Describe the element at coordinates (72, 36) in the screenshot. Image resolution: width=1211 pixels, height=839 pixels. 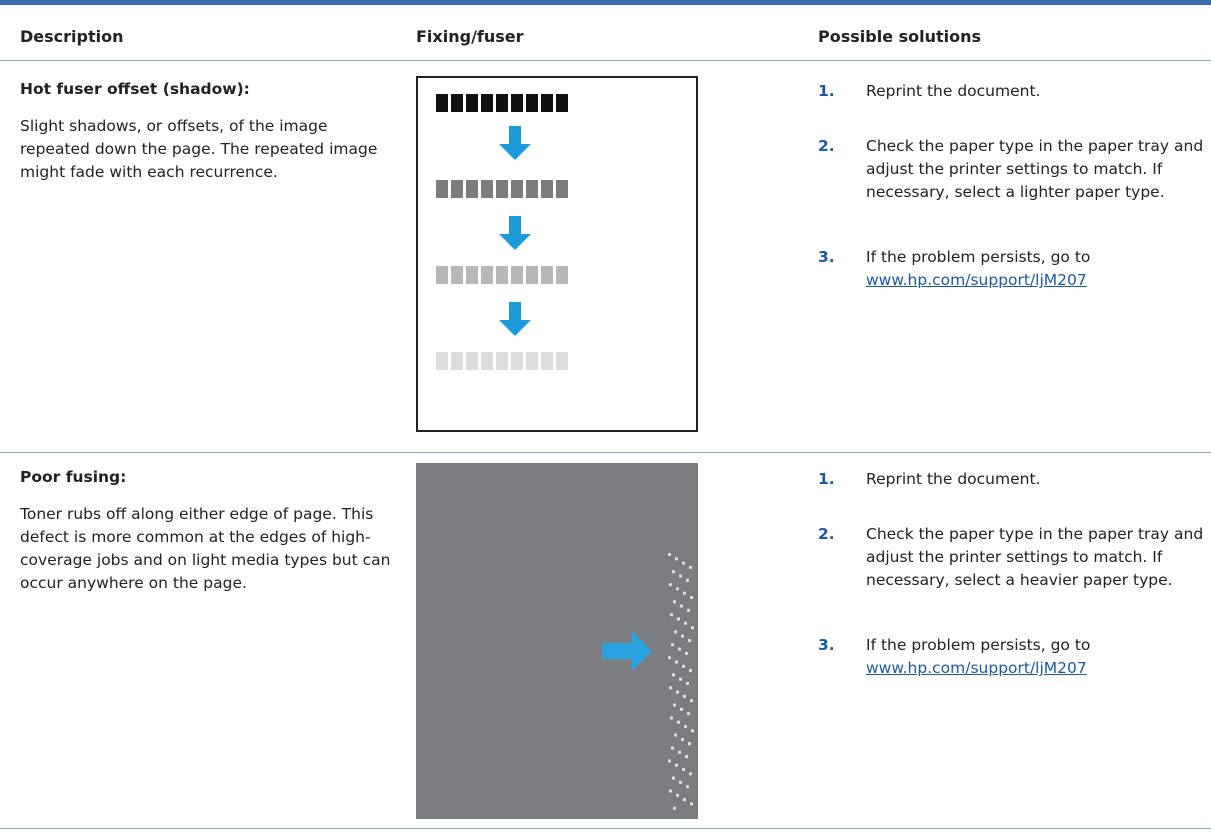
I see `header-description: Description` at that location.